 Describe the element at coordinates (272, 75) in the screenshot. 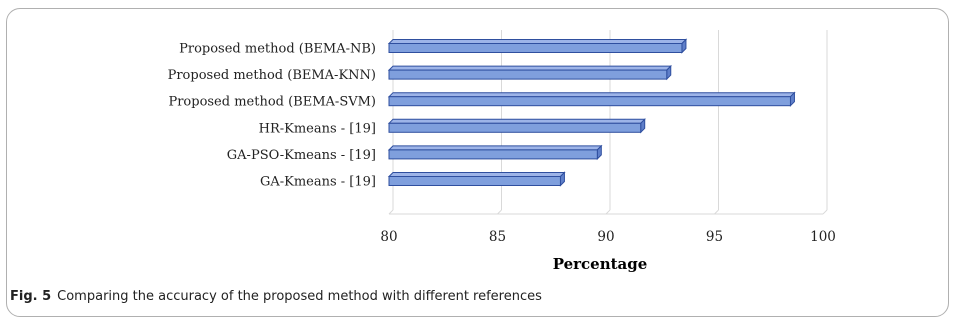

I see `category-label: Proposed method (BEMA-KNN)` at that location.